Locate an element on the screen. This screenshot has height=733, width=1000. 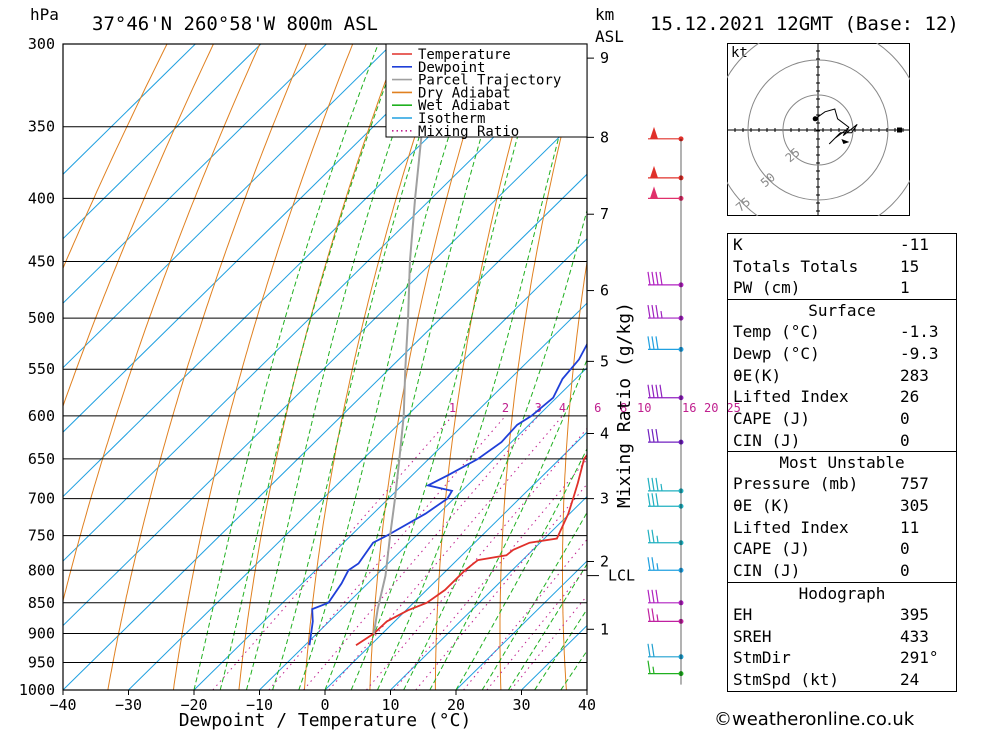
parcel-trajectory-curve is located at coordinates (405, 339).